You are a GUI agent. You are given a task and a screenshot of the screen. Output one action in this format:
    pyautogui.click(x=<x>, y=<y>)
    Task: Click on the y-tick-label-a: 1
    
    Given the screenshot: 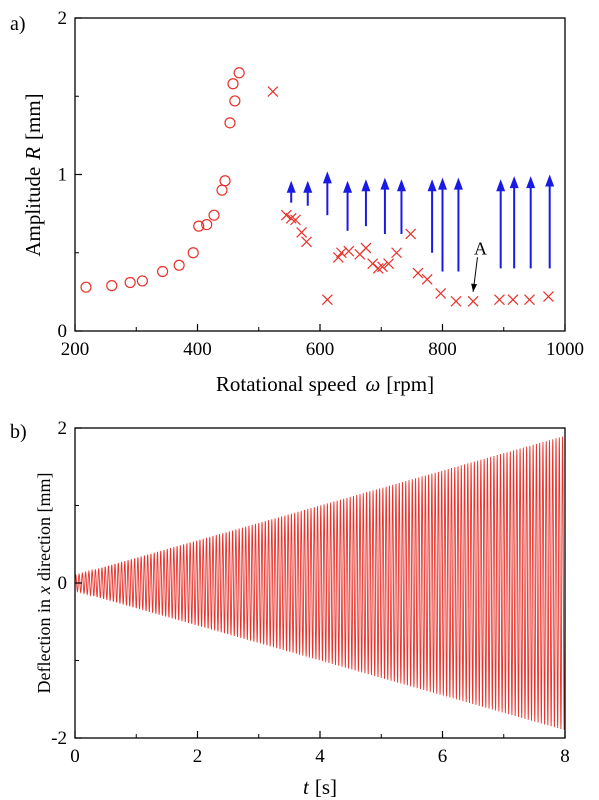 What is the action you would take?
    pyautogui.click(x=63, y=175)
    